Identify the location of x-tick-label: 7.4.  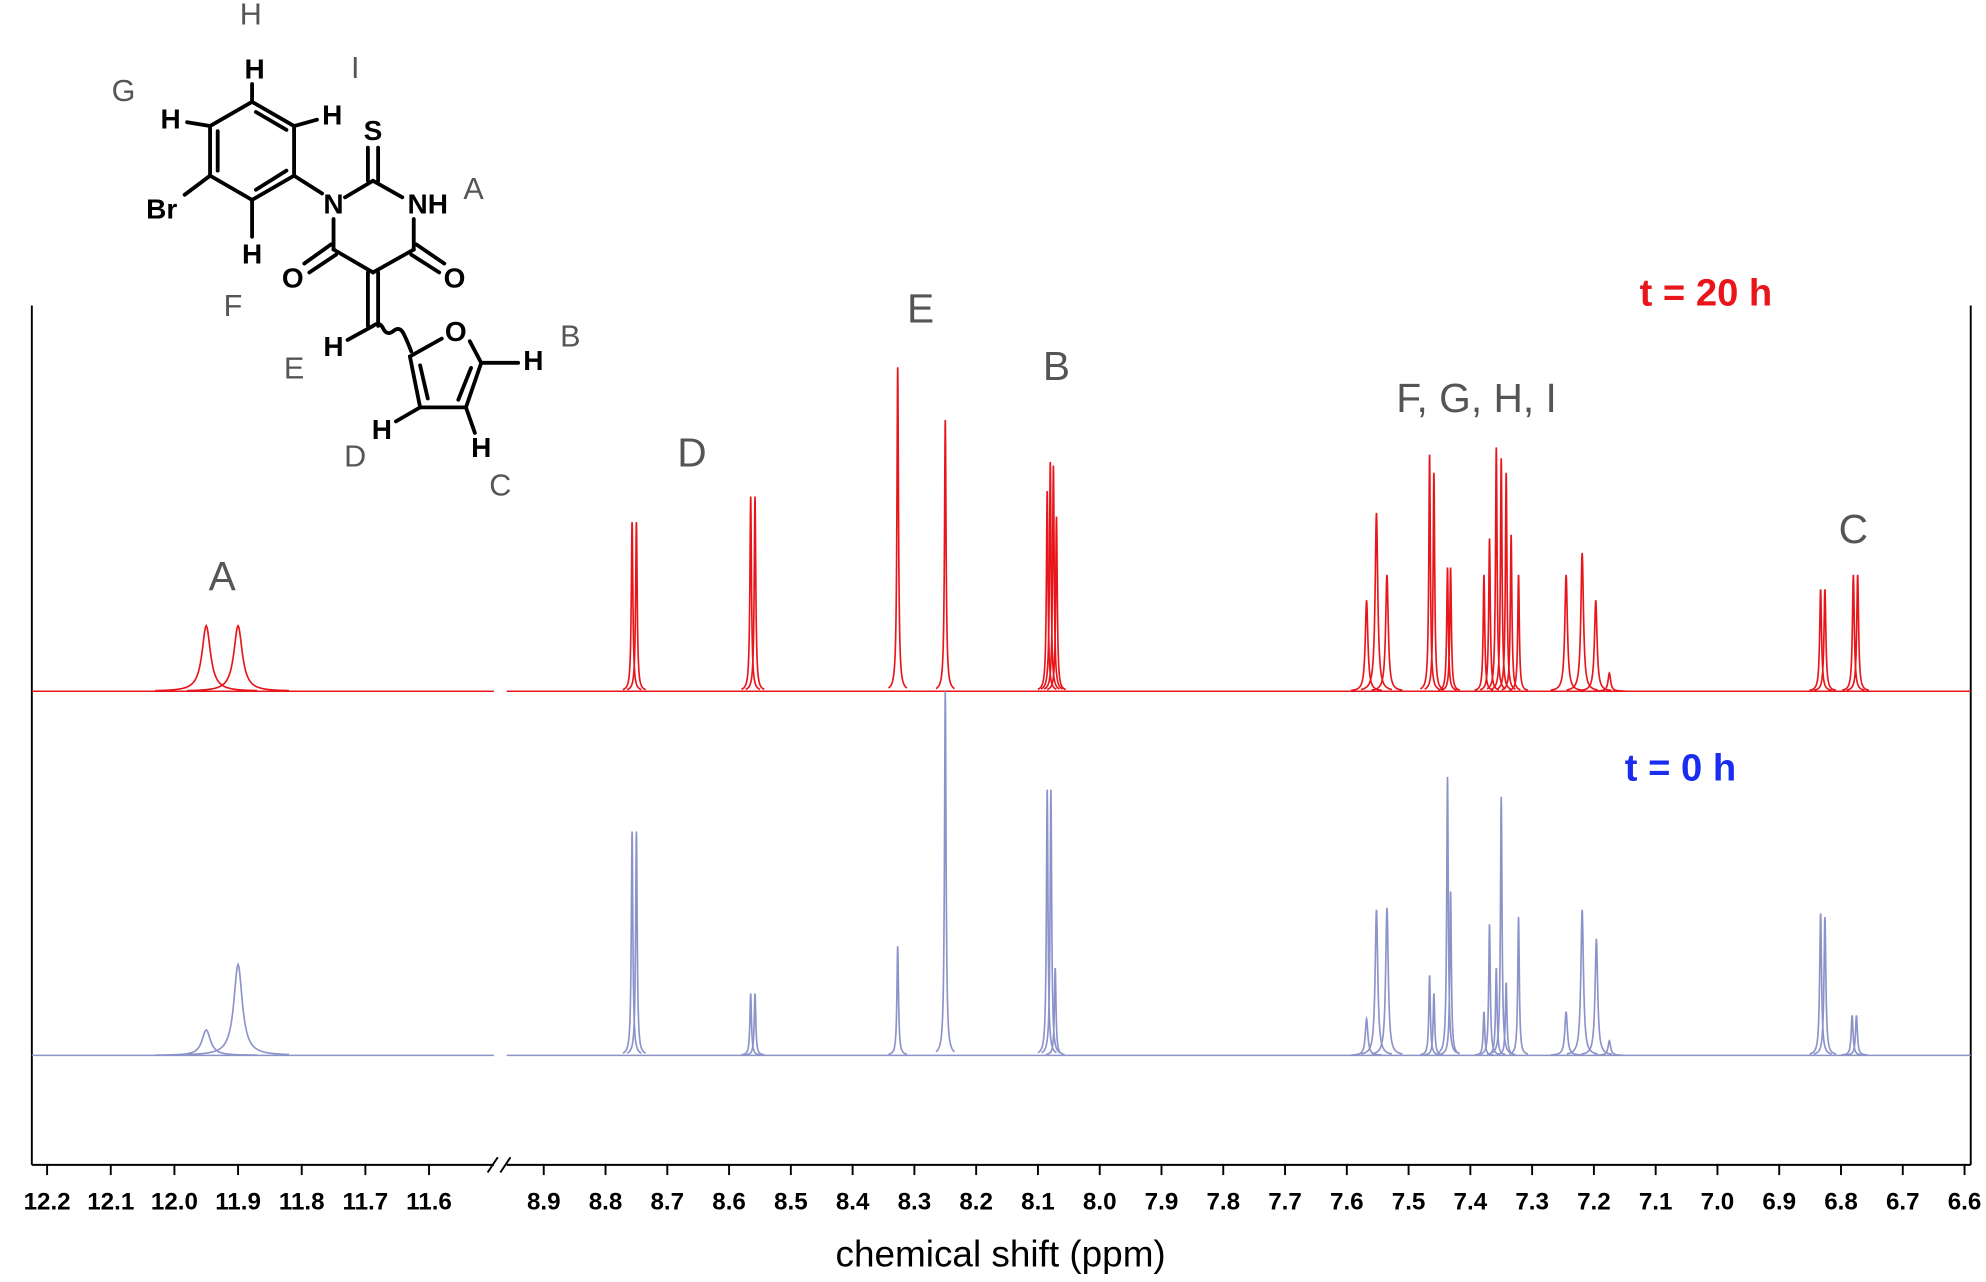
(1471, 1201).